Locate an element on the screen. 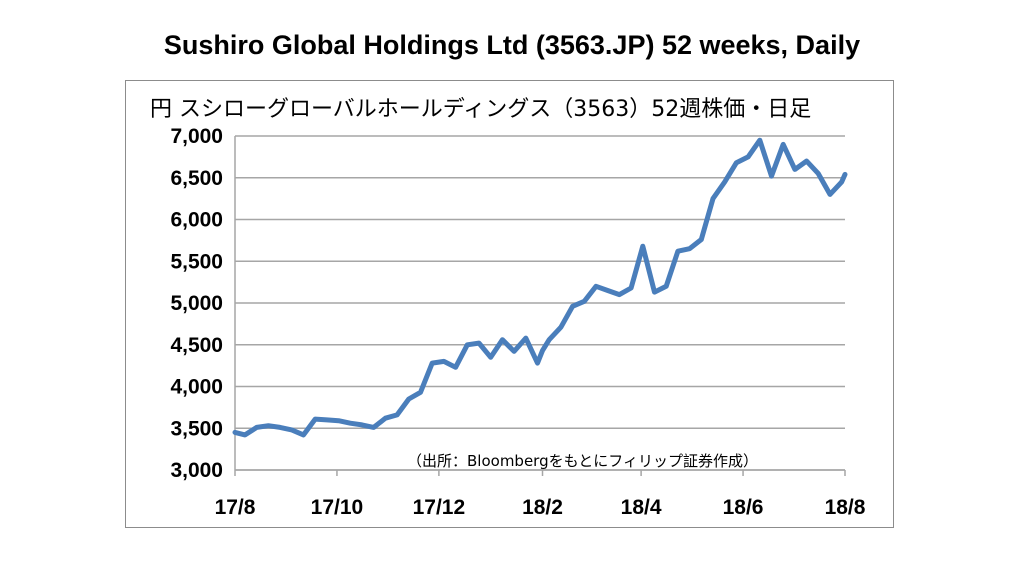  x-tick-label: 17/12 is located at coordinates (439, 507).